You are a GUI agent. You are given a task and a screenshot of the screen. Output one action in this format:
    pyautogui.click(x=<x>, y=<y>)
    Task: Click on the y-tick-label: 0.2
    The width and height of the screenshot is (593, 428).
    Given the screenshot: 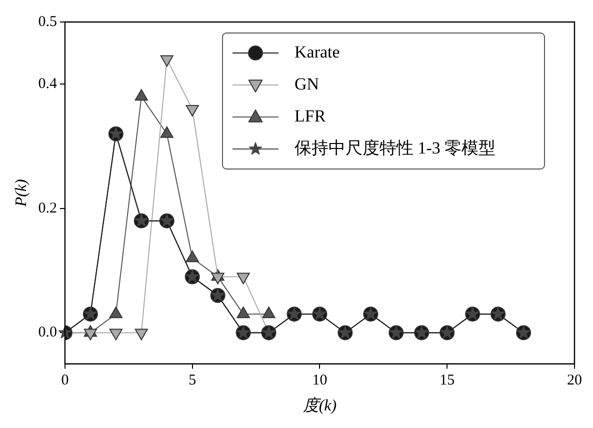 What is the action you would take?
    pyautogui.click(x=47, y=208)
    